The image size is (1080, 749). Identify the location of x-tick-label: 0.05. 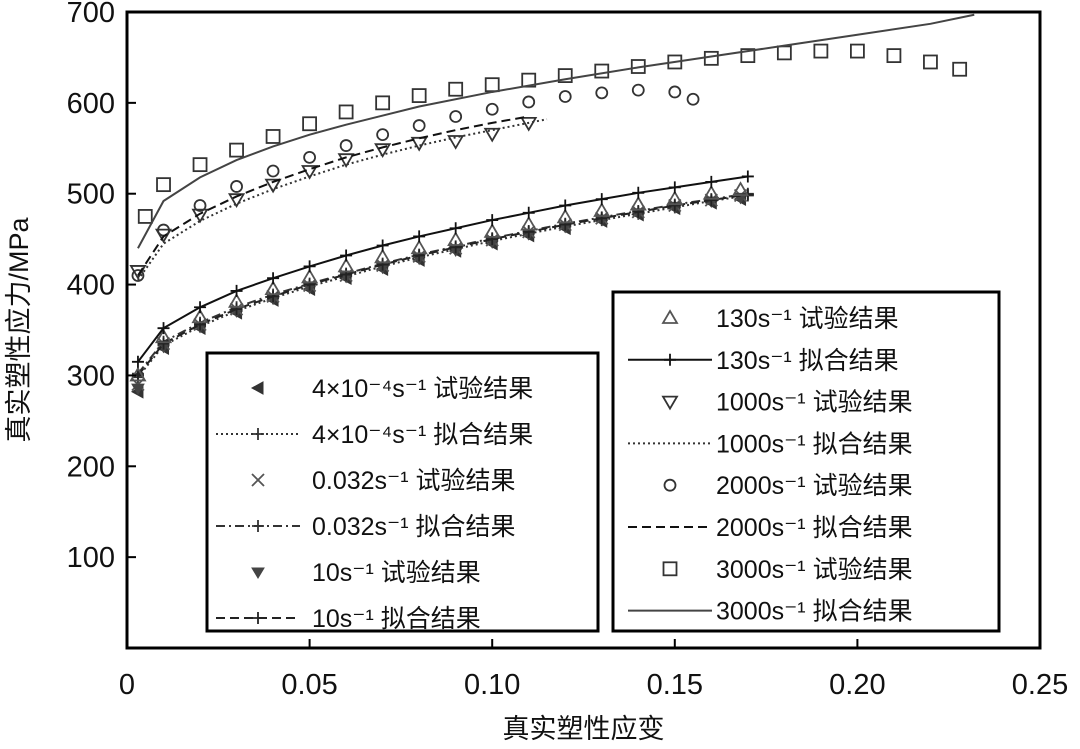
(309, 685).